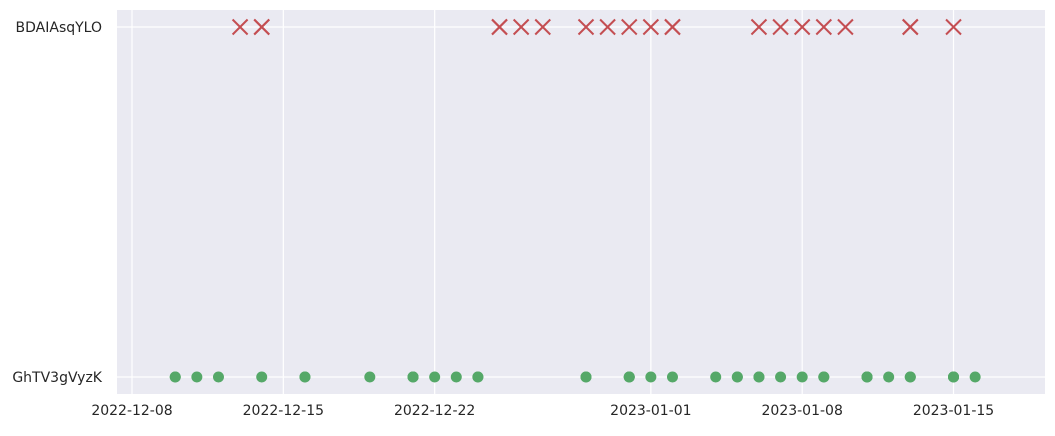  Describe the element at coordinates (802, 411) in the screenshot. I see `x-tick-label: 2023-01-08` at that location.